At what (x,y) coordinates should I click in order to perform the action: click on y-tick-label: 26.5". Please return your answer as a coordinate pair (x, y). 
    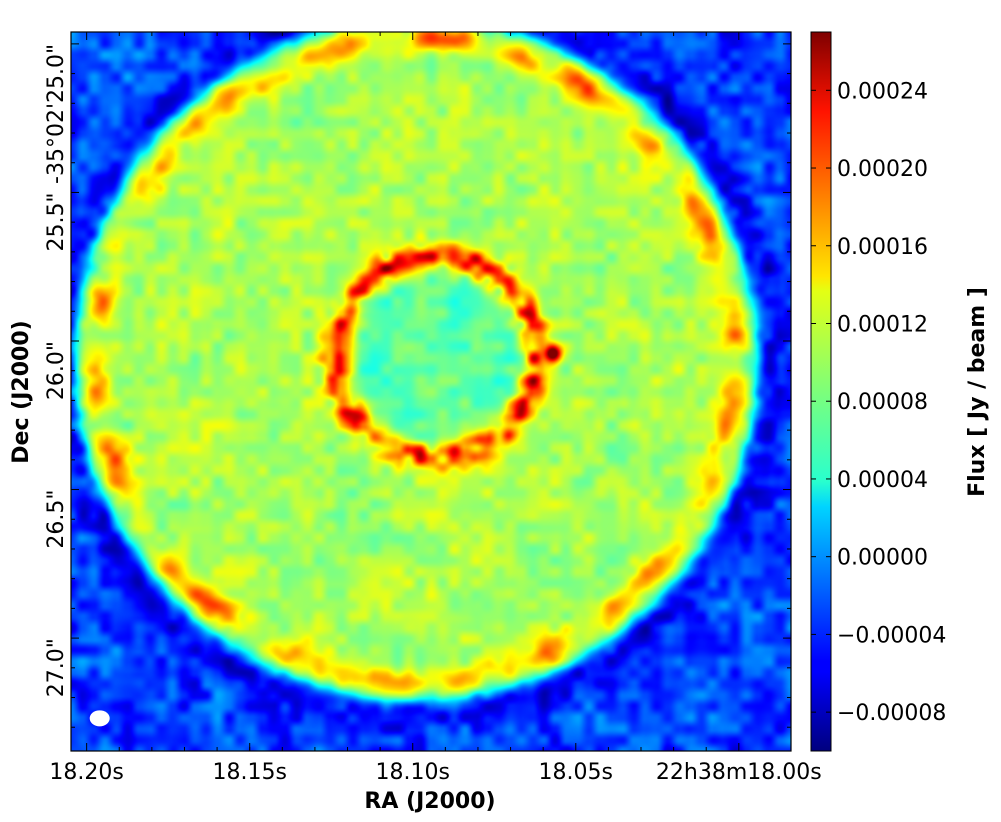
    Looking at the image, I should click on (56, 519).